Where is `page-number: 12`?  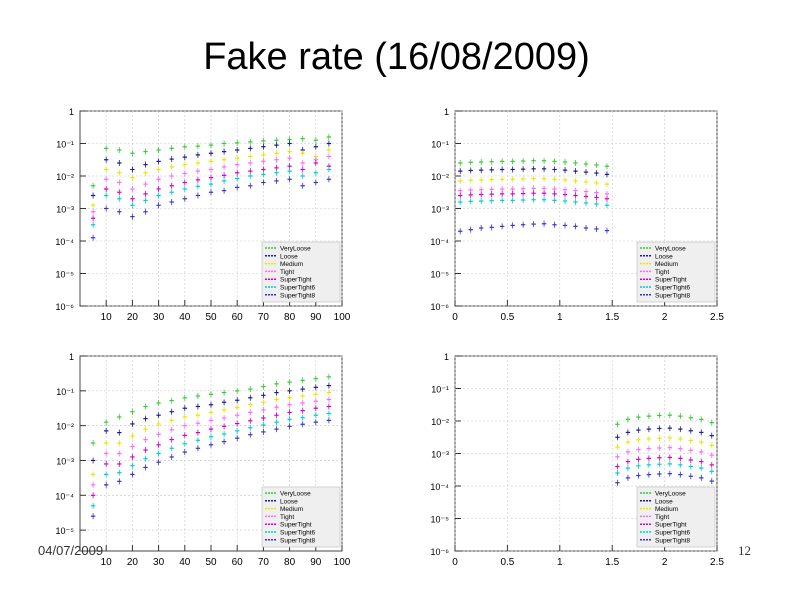 page-number: 12 is located at coordinates (744, 550).